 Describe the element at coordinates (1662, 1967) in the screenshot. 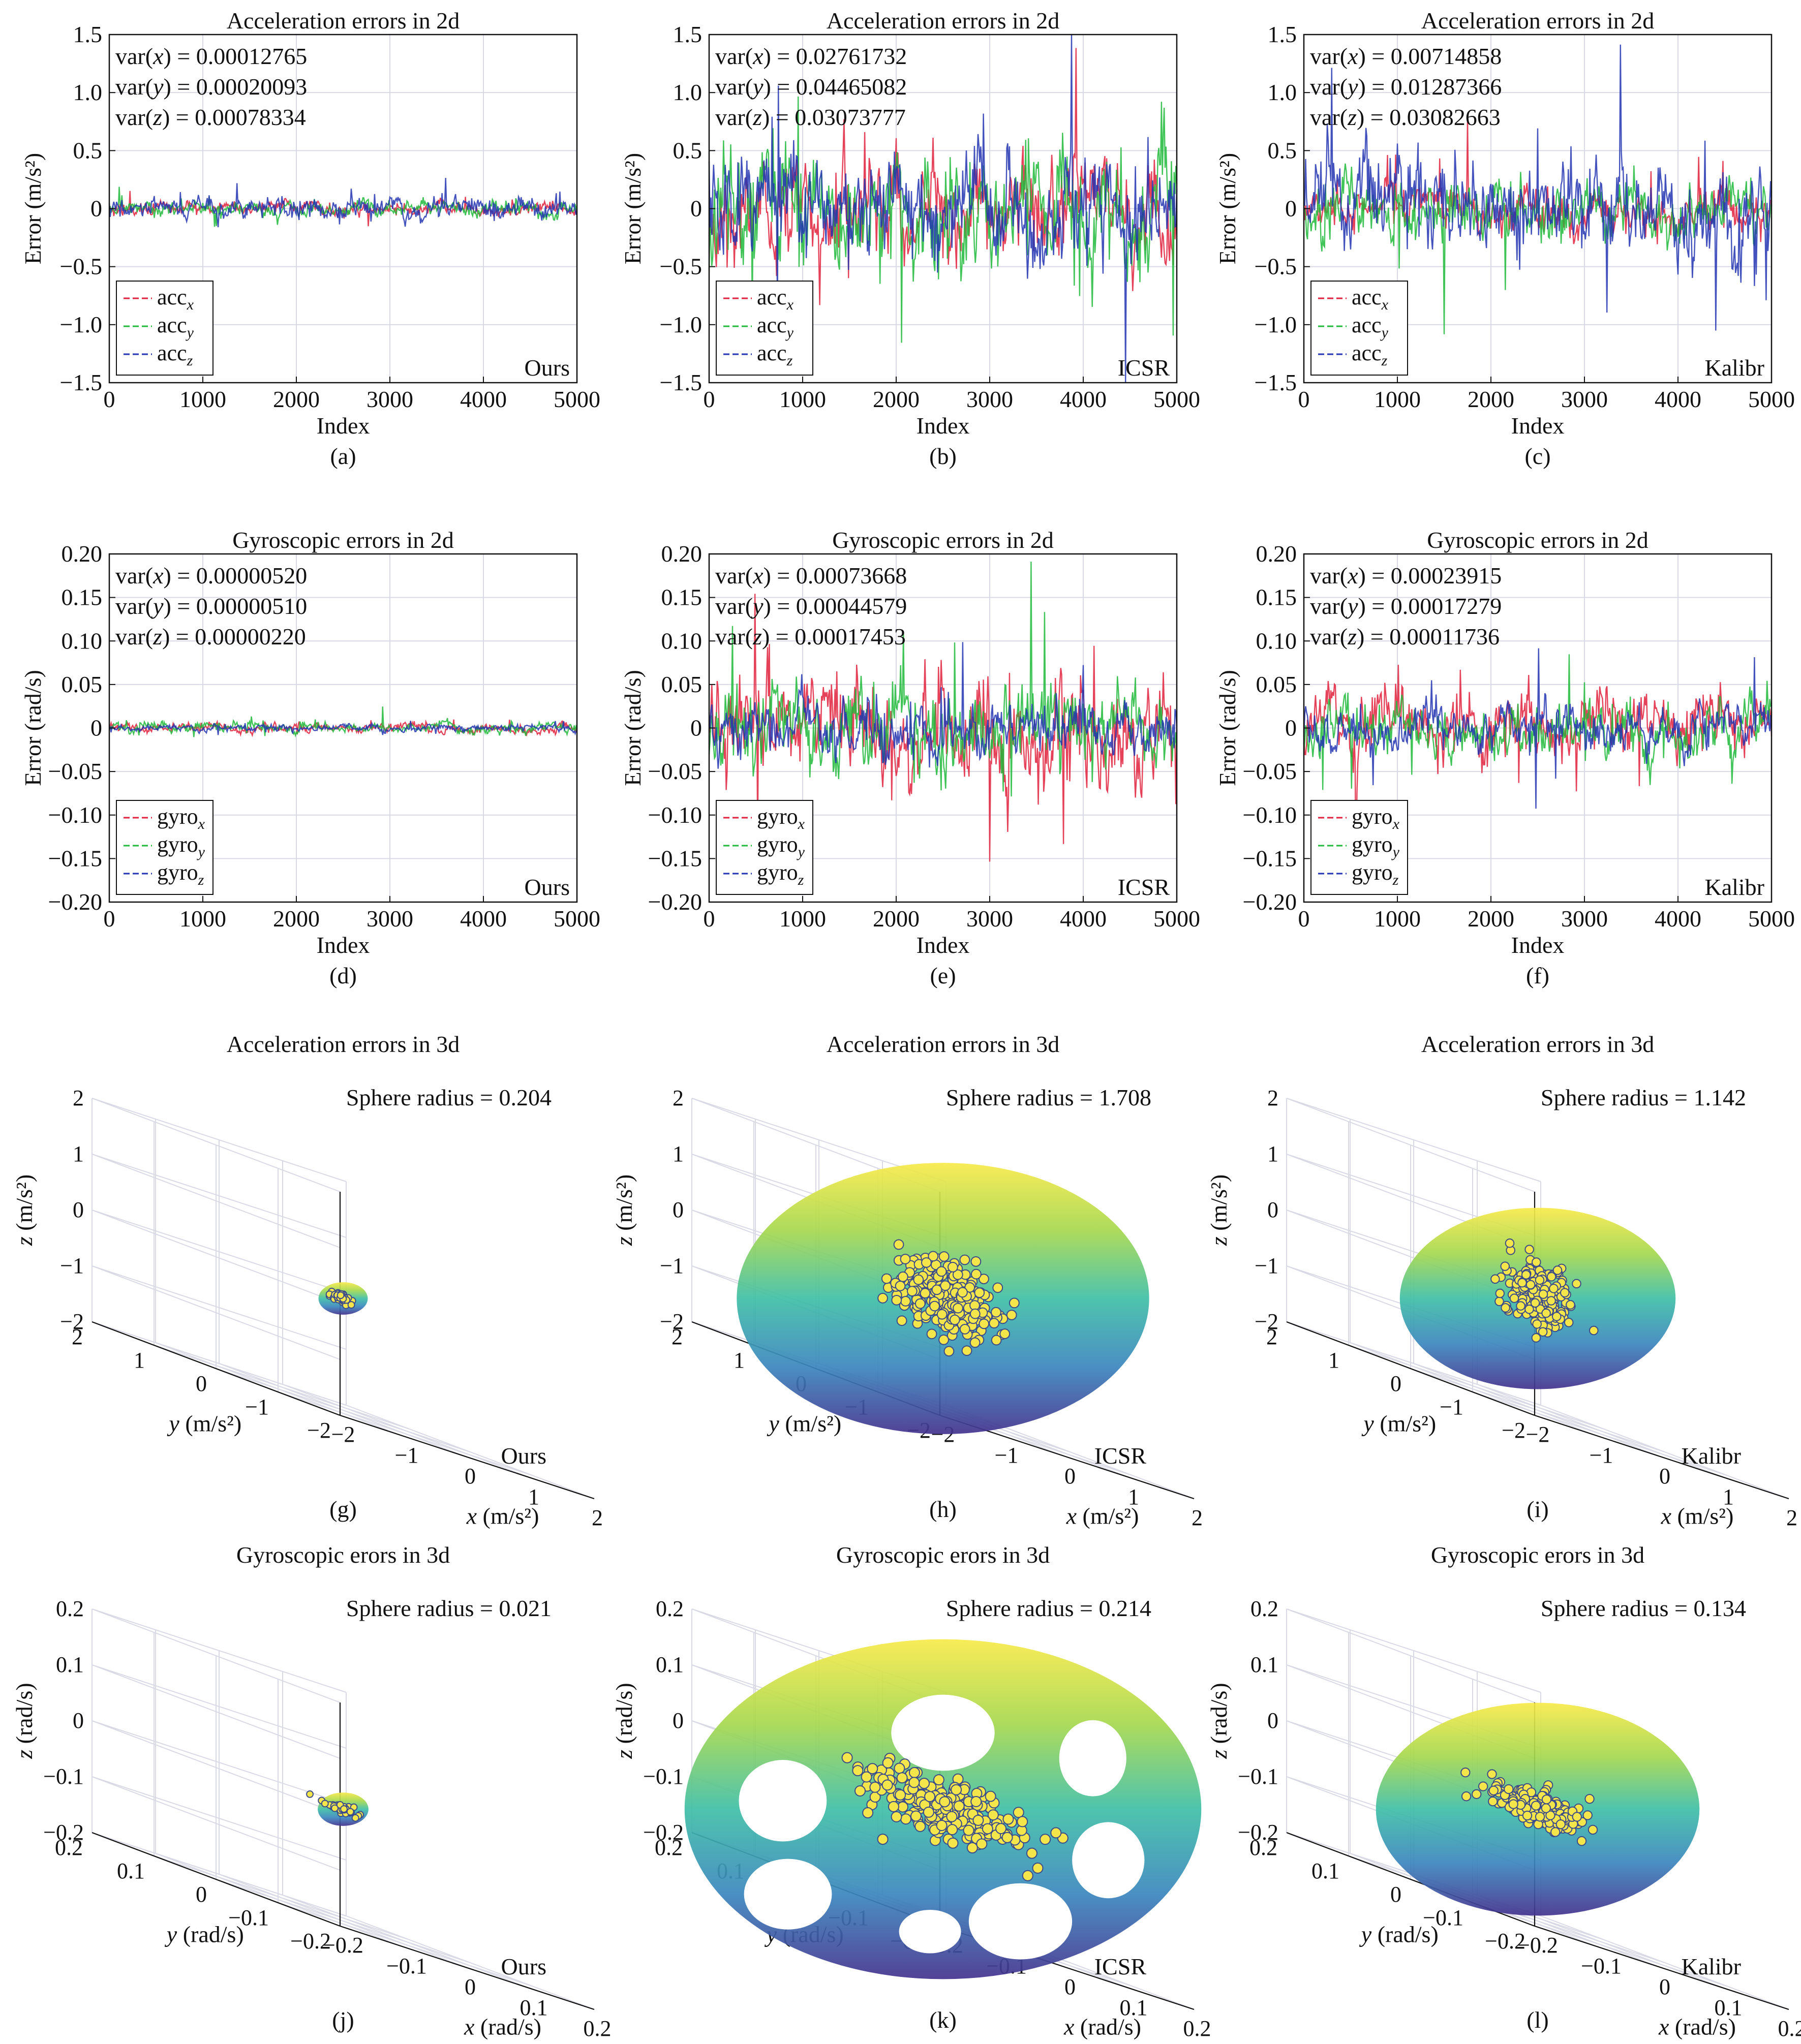

I see `x-axis-line` at that location.